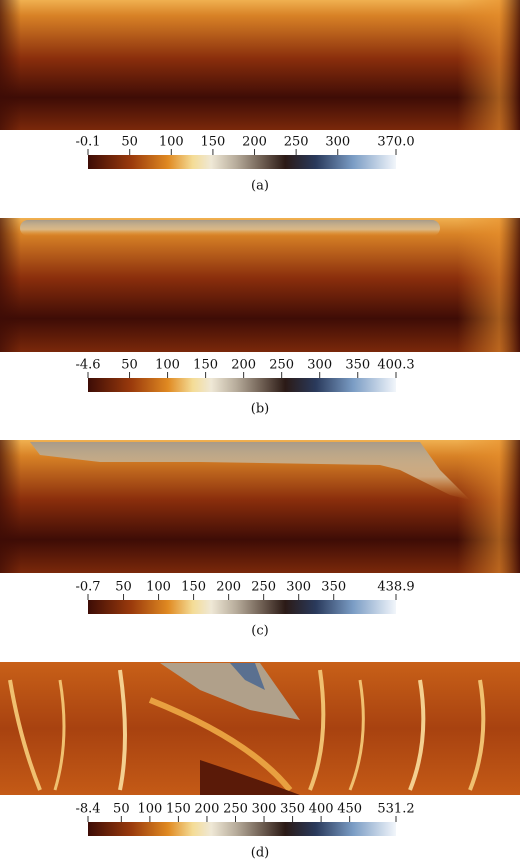 This screenshot has height=861, width=520. I want to click on colorbar-tick-label: -0.7, so click(87, 587).